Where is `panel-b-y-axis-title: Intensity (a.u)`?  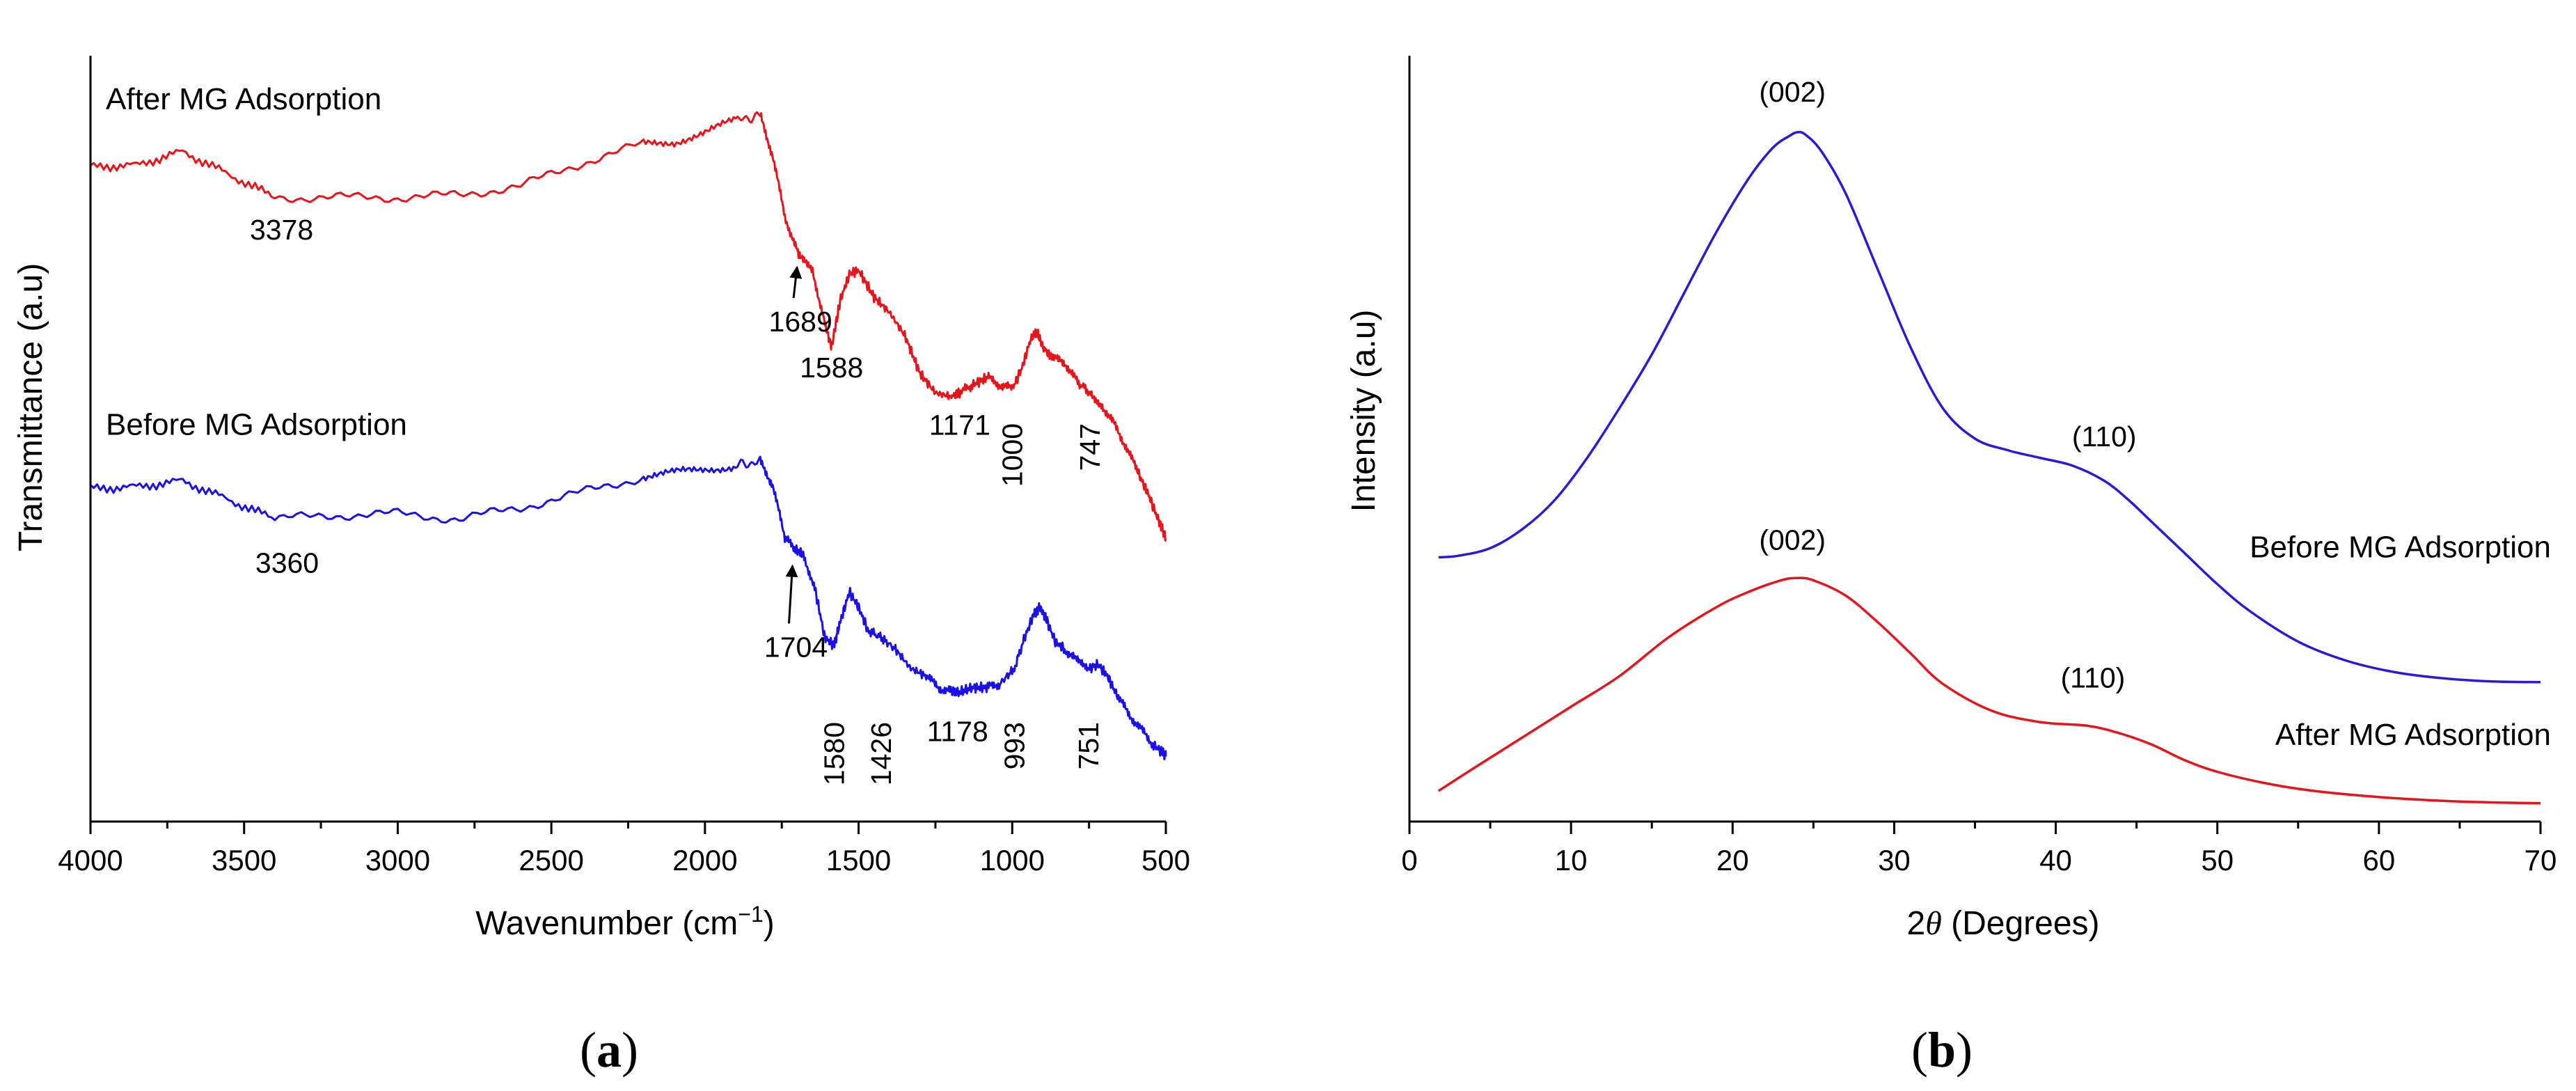 panel-b-y-axis-title: Intensity (a.u) is located at coordinates (1363, 411).